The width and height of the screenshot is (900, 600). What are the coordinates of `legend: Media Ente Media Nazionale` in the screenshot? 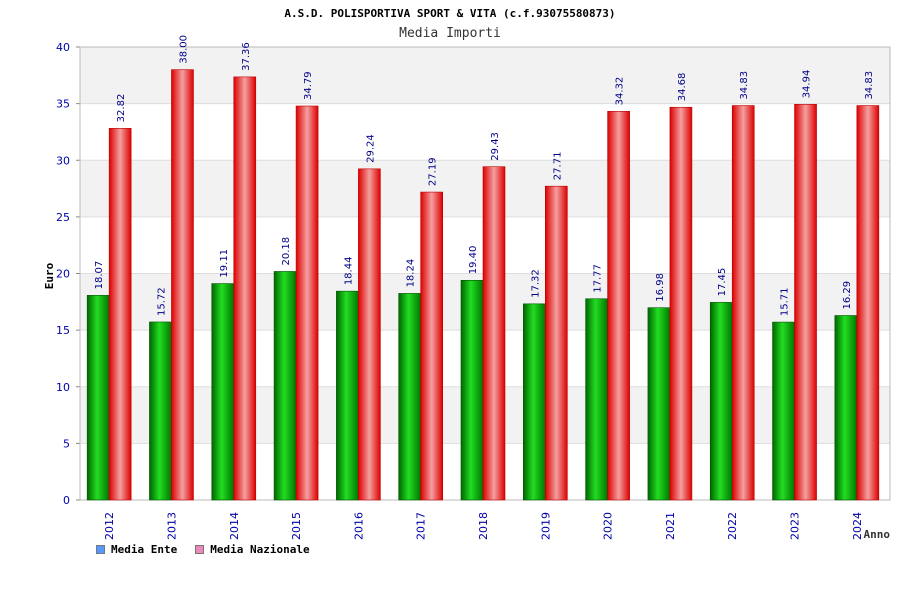 It's located at (203, 549).